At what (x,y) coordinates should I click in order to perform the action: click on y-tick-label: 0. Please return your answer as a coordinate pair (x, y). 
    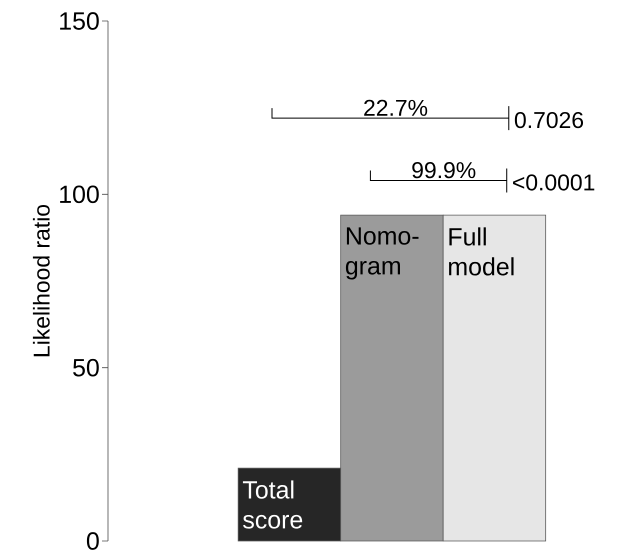
    Looking at the image, I should click on (92, 541).